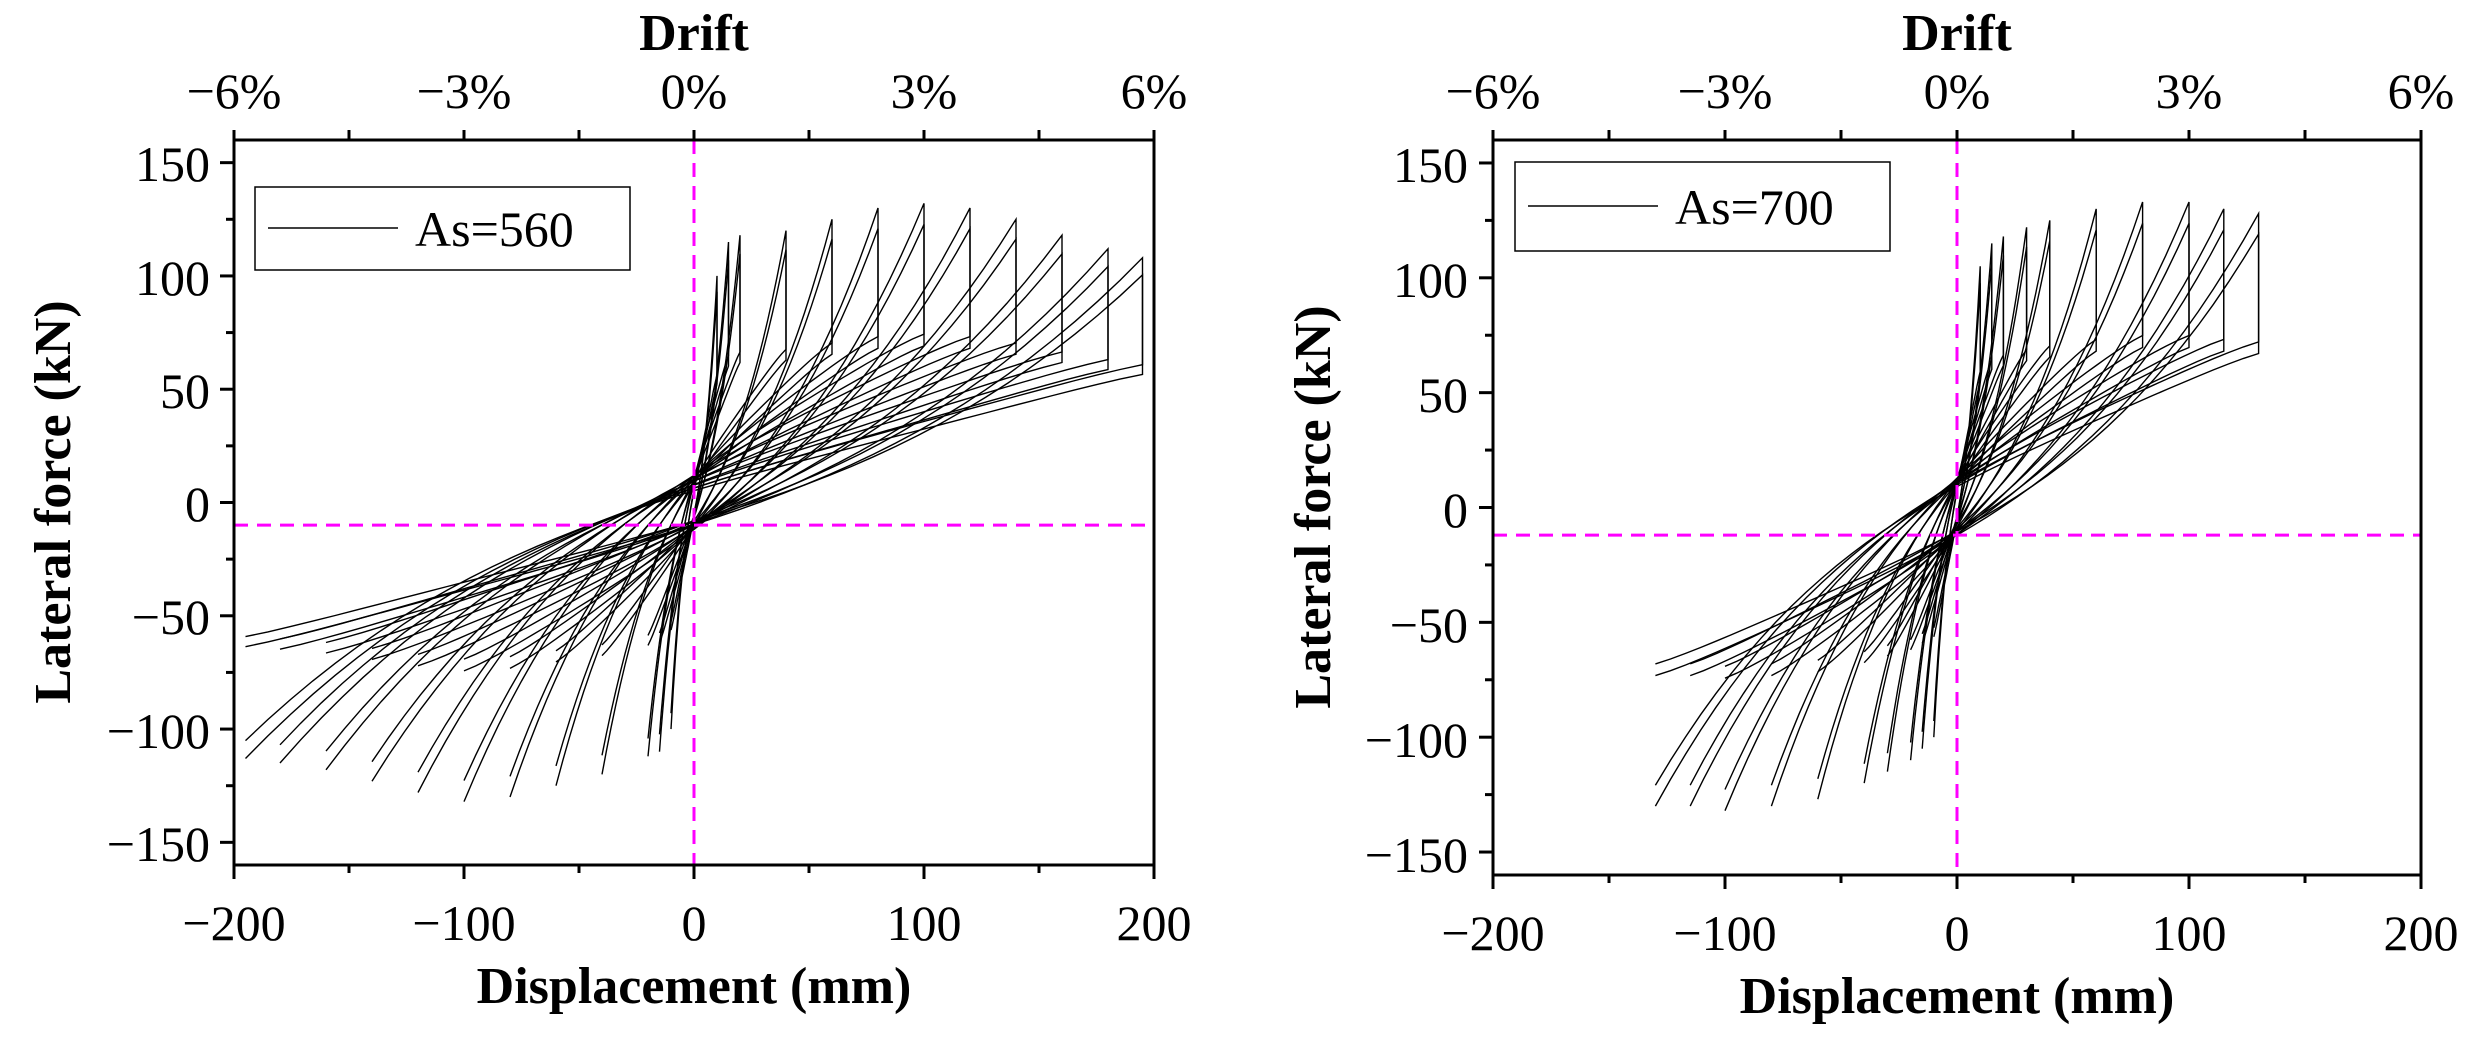  I want to click on hysteresis-curve-right, so click(1957, 506).